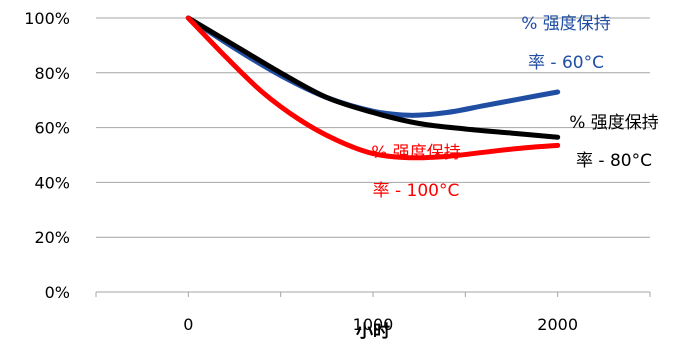 The height and width of the screenshot is (345, 675). Describe the element at coordinates (52, 73) in the screenshot. I see `y-tick-label: 80%` at that location.